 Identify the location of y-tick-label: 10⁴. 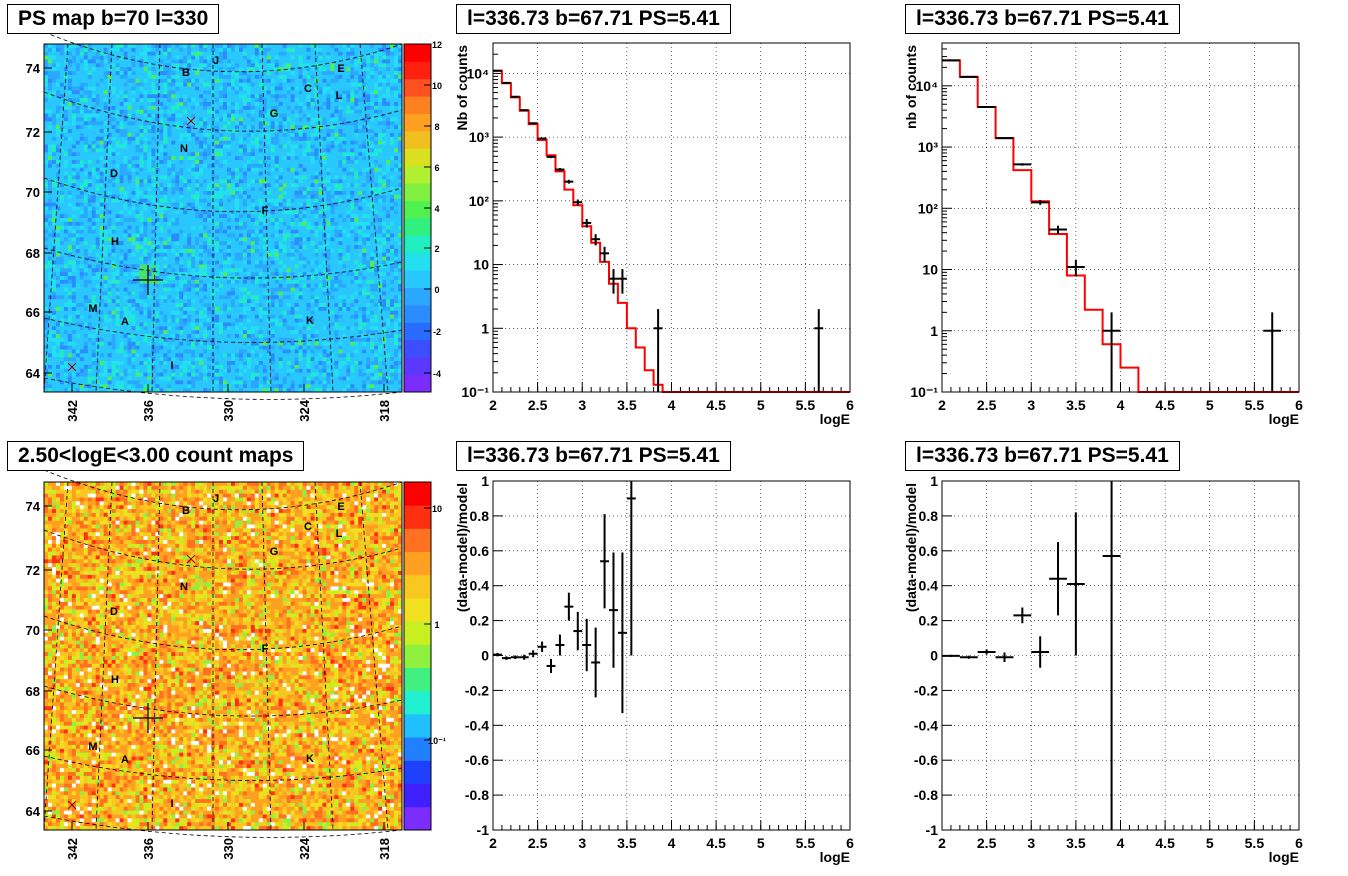
(927, 86).